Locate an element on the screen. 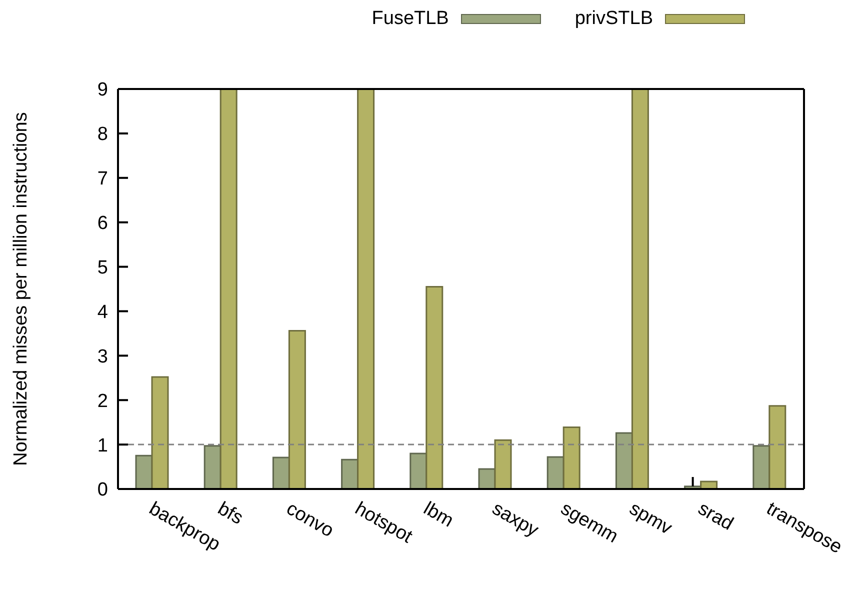 This screenshot has height=592, width=851. y-tick-label: 9 is located at coordinates (102, 90).